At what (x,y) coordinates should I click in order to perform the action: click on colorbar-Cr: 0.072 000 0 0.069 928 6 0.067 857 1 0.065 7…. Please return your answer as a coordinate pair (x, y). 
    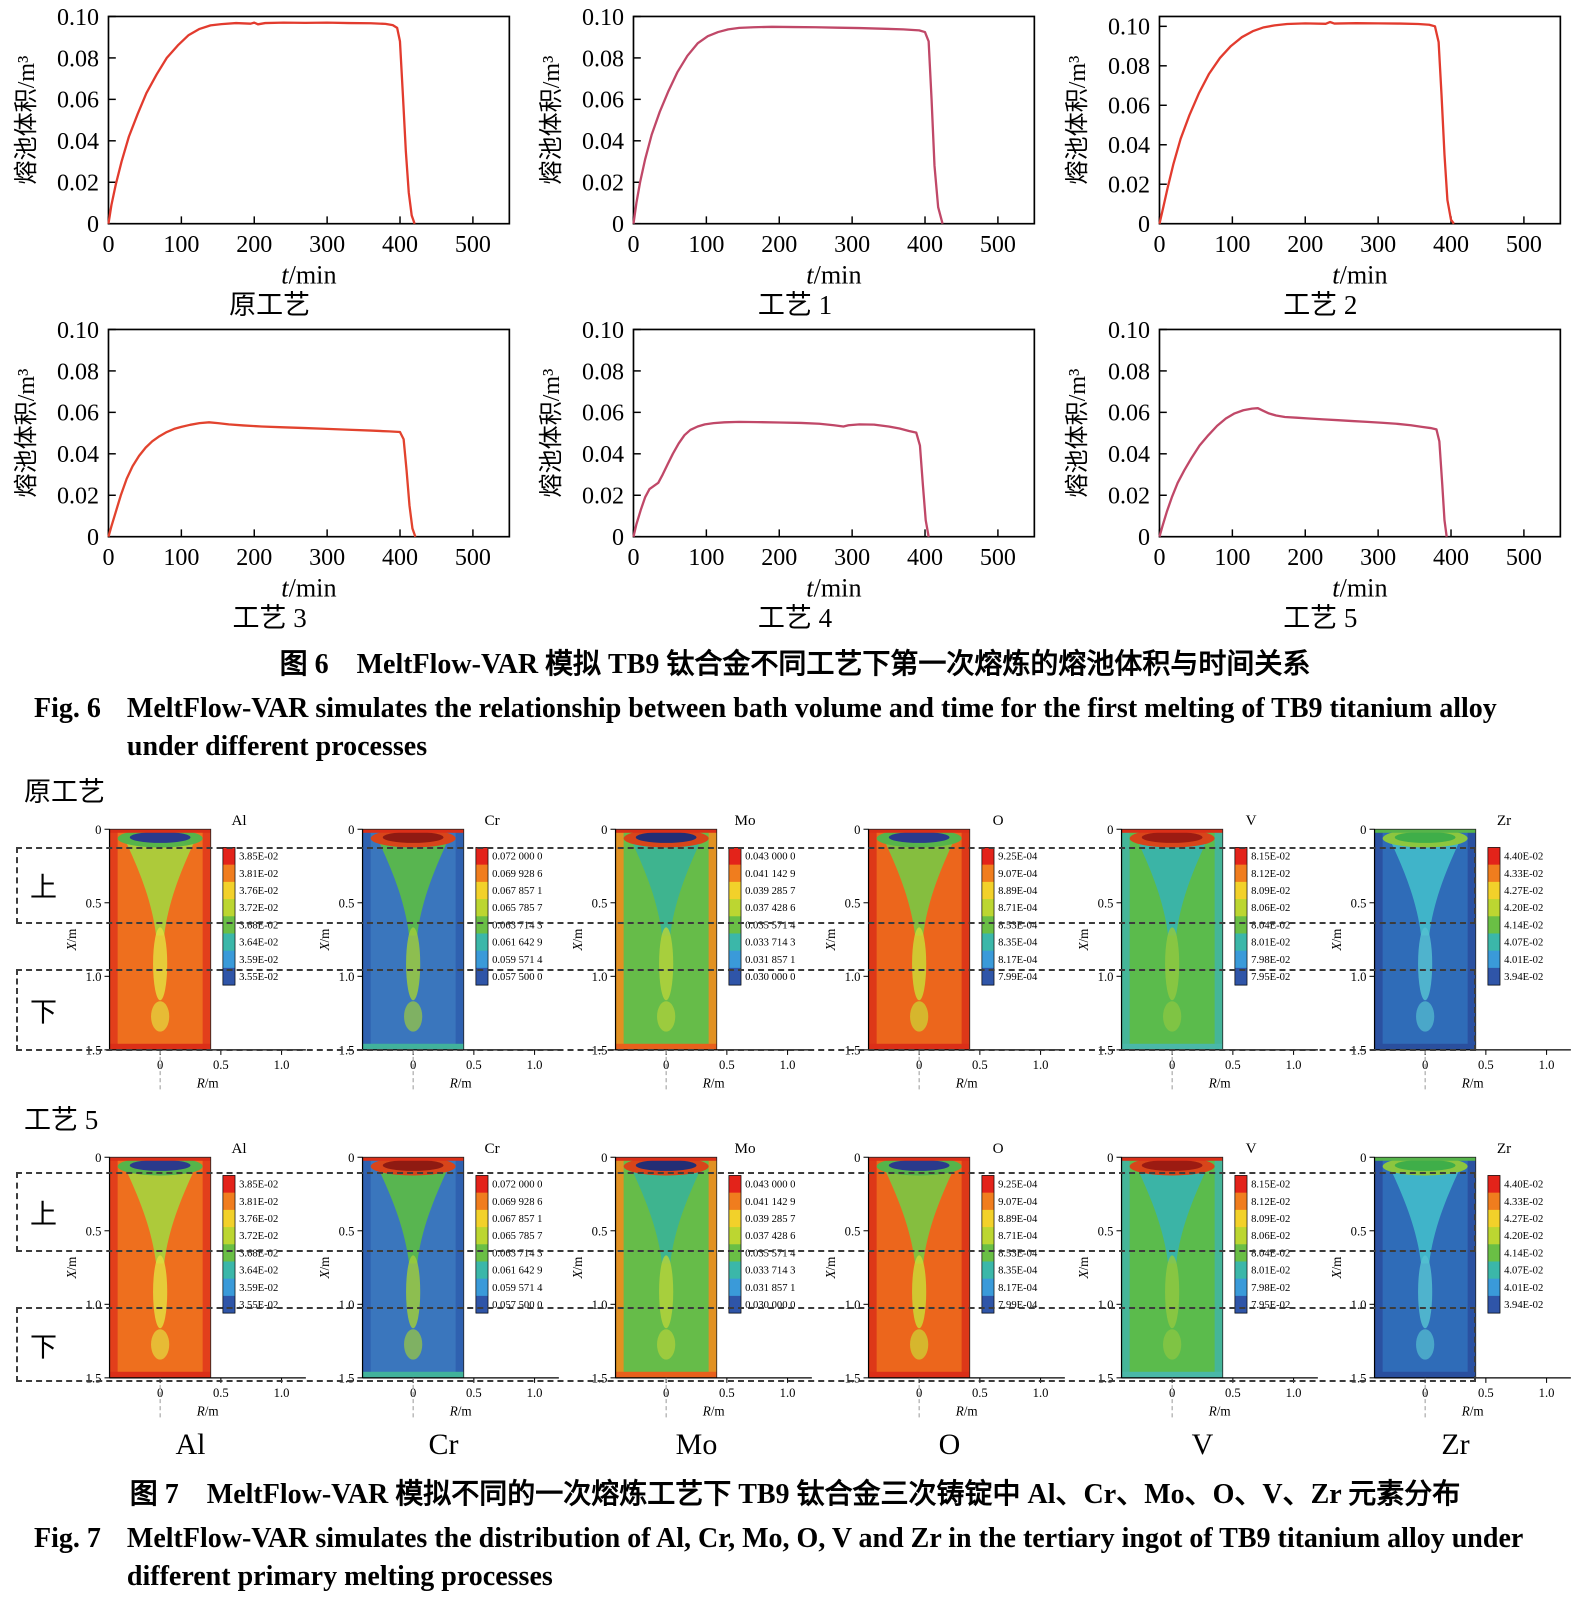
    Looking at the image, I should click on (509, 1244).